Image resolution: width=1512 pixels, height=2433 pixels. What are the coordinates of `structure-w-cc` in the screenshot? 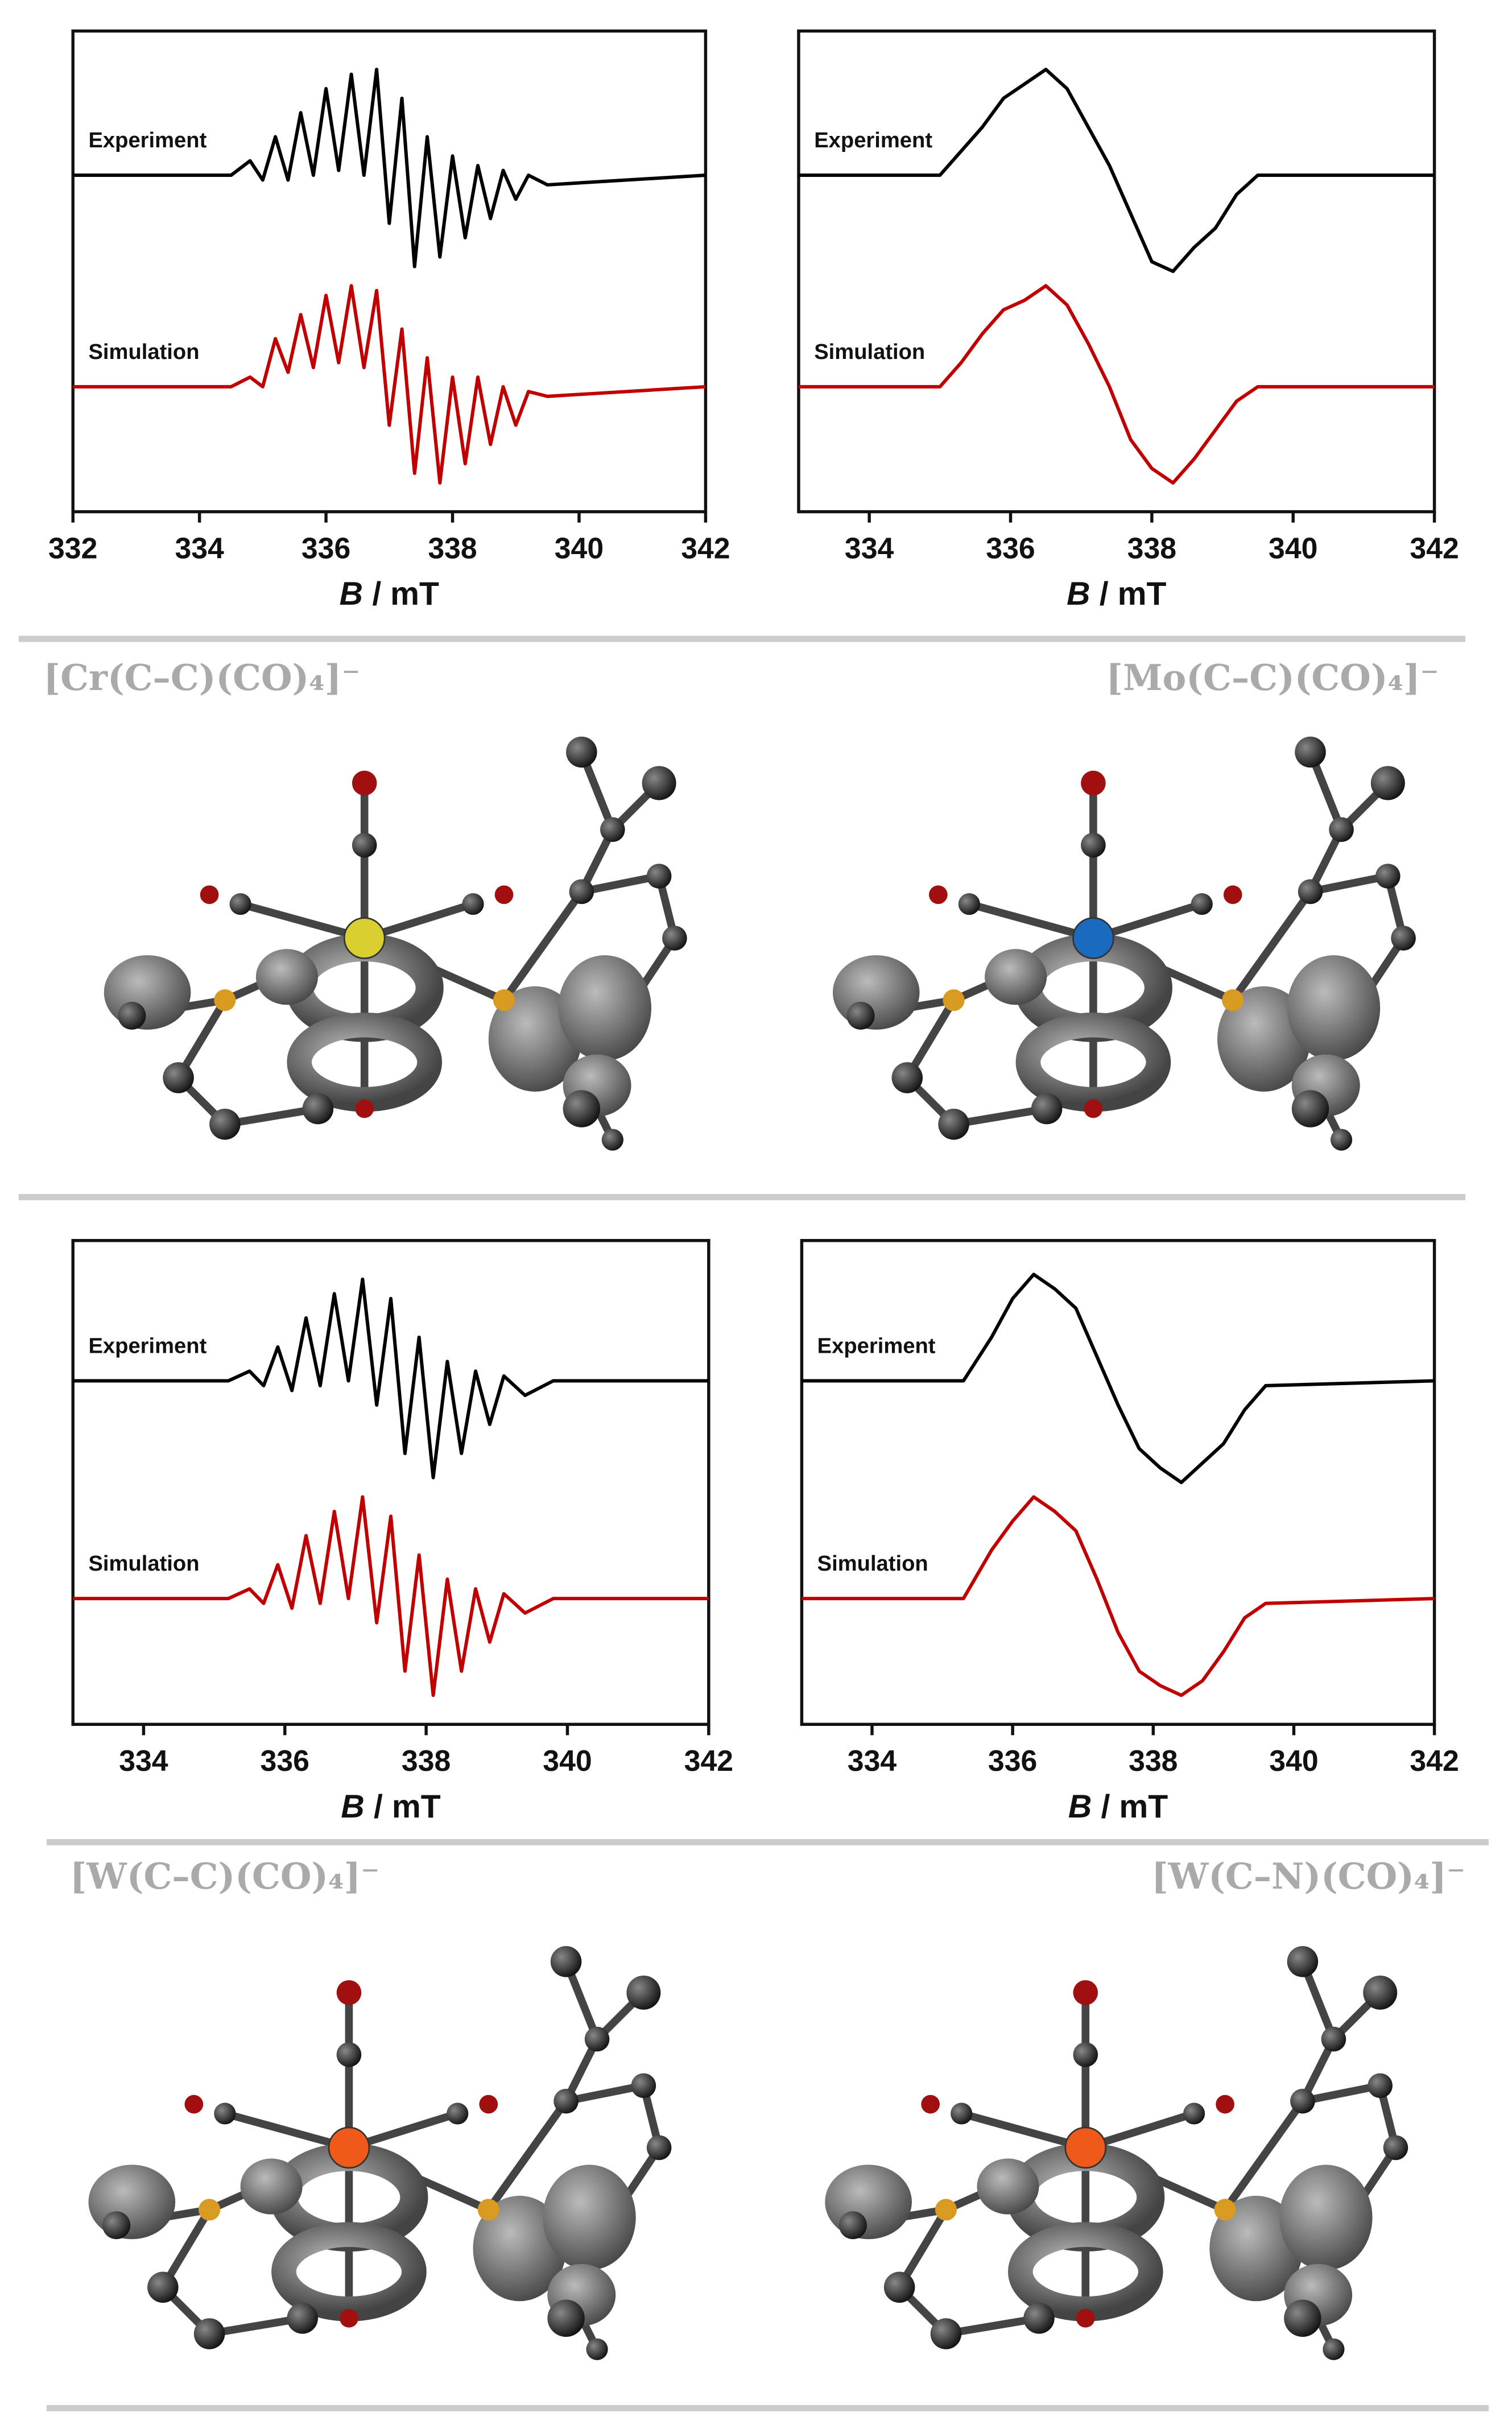 It's located at (379, 2153).